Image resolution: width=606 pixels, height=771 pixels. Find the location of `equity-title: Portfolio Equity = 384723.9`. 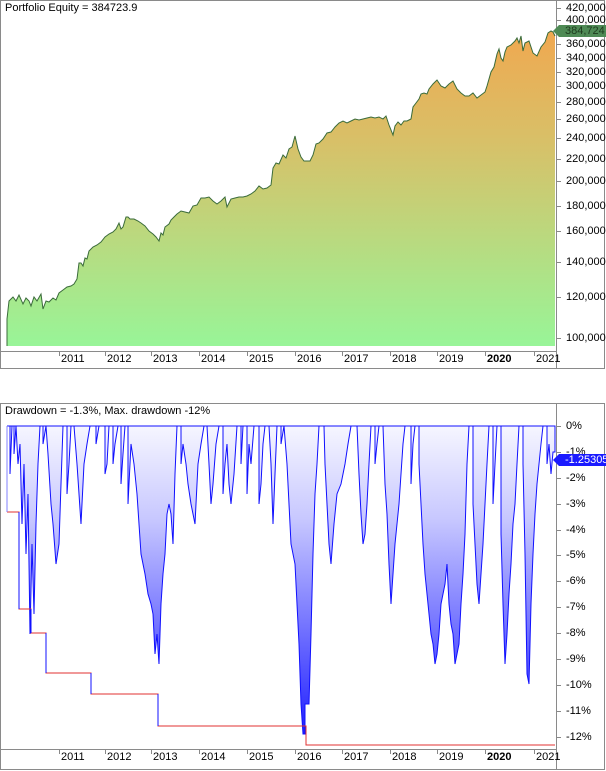

equity-title: Portfolio Equity = 384723.9 is located at coordinates (71, 8).